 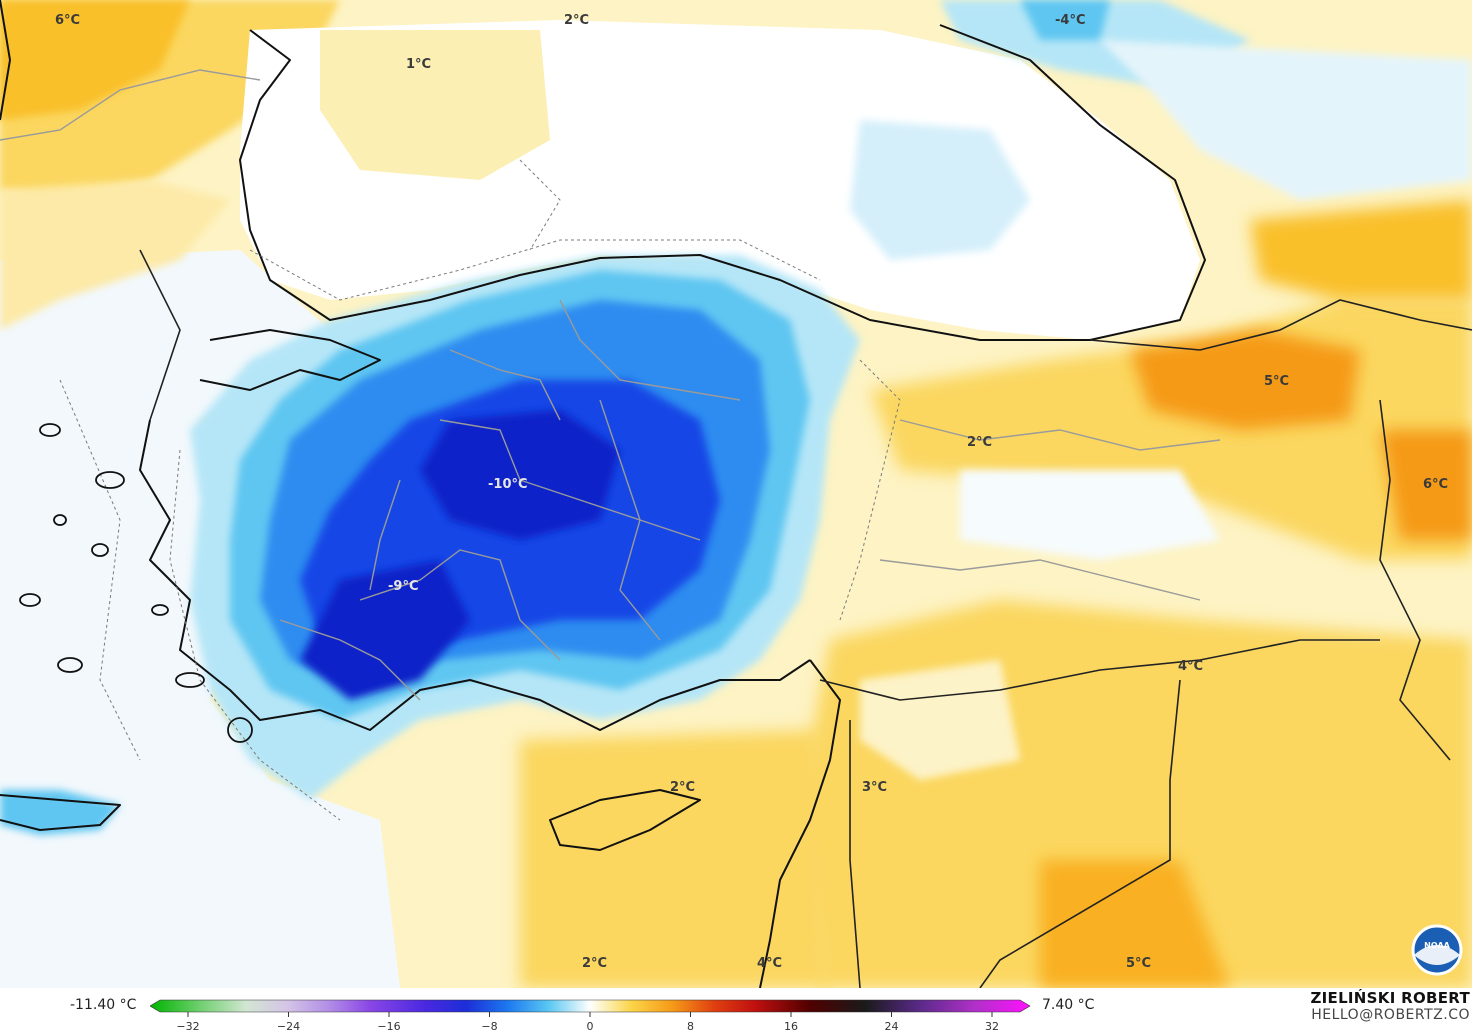 I want to click on south-aegean-coast, so click(x=475, y=575).